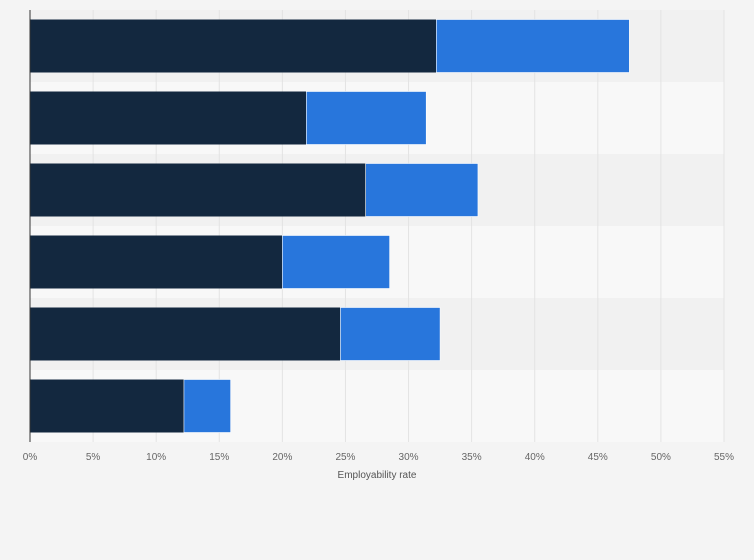 The height and width of the screenshot is (560, 754). I want to click on x-tick-label: 30%, so click(409, 457).